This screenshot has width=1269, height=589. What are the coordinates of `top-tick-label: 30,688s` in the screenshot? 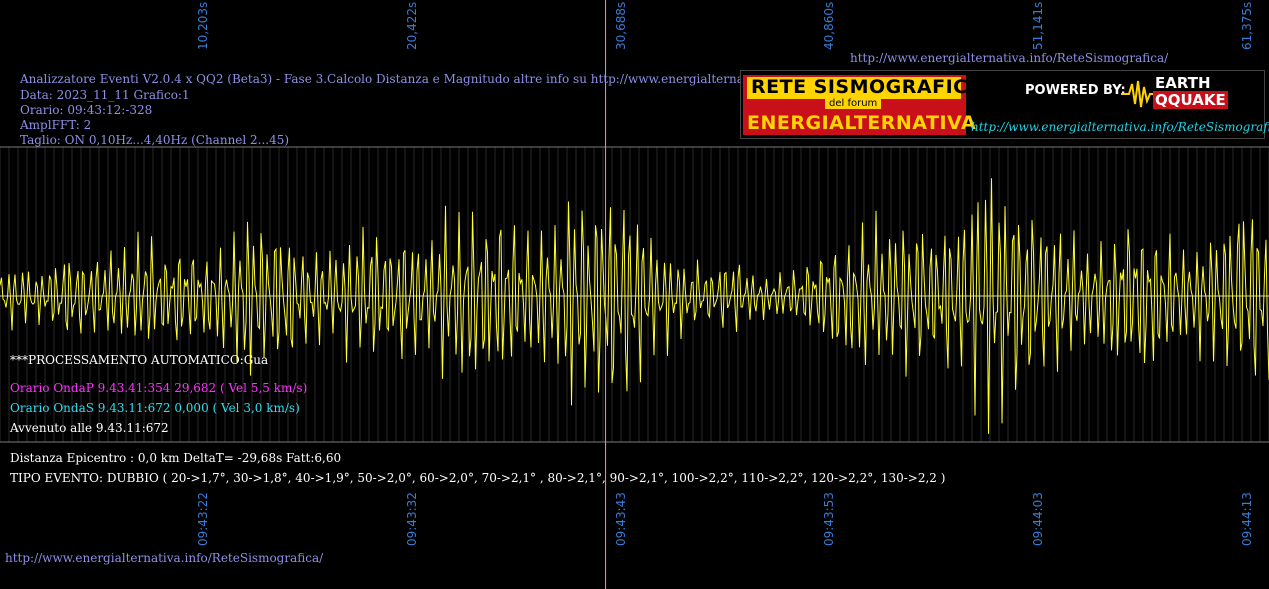 It's located at (621, 25).